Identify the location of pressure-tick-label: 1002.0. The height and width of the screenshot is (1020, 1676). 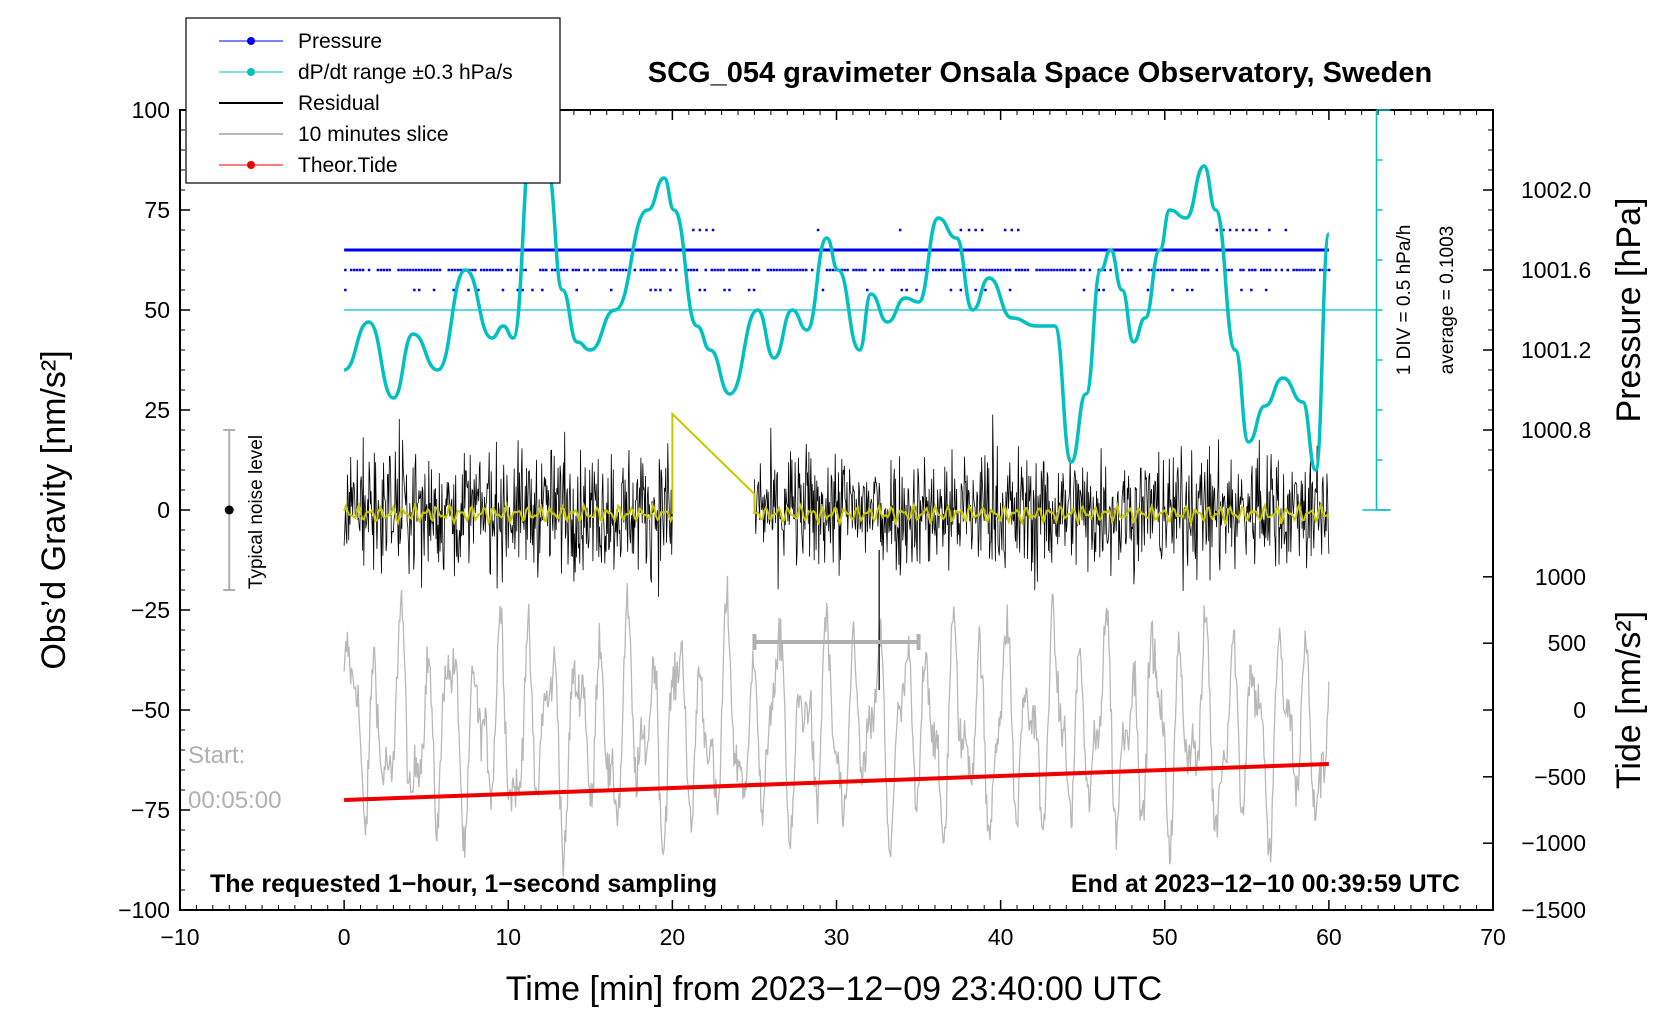
(1556, 190).